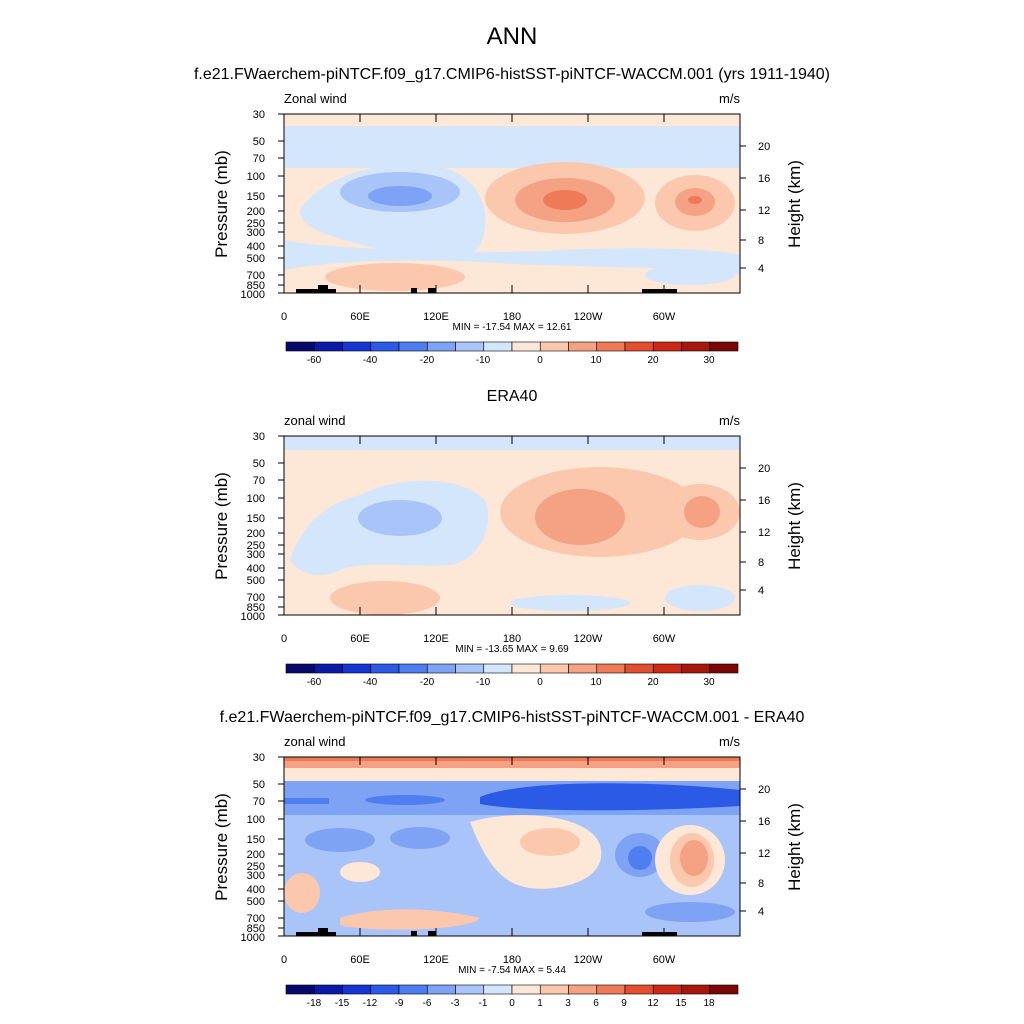  Describe the element at coordinates (640, 858) in the screenshot. I see `fill-southern-neg-core` at that location.